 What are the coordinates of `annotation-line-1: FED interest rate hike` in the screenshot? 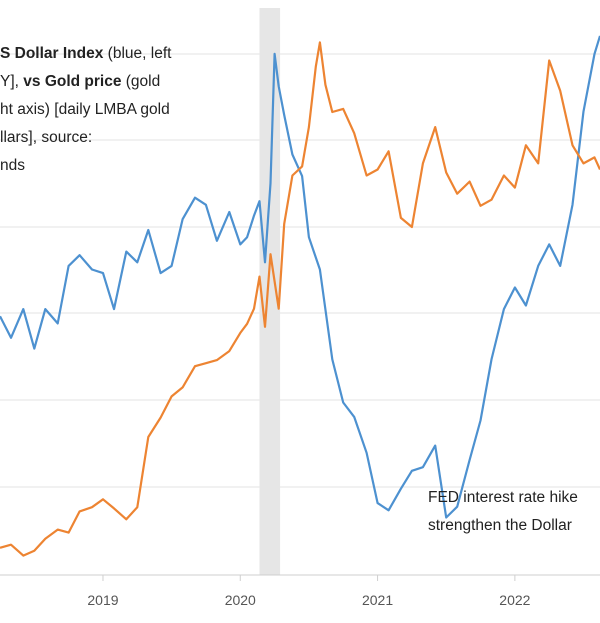 It's located at (503, 497).